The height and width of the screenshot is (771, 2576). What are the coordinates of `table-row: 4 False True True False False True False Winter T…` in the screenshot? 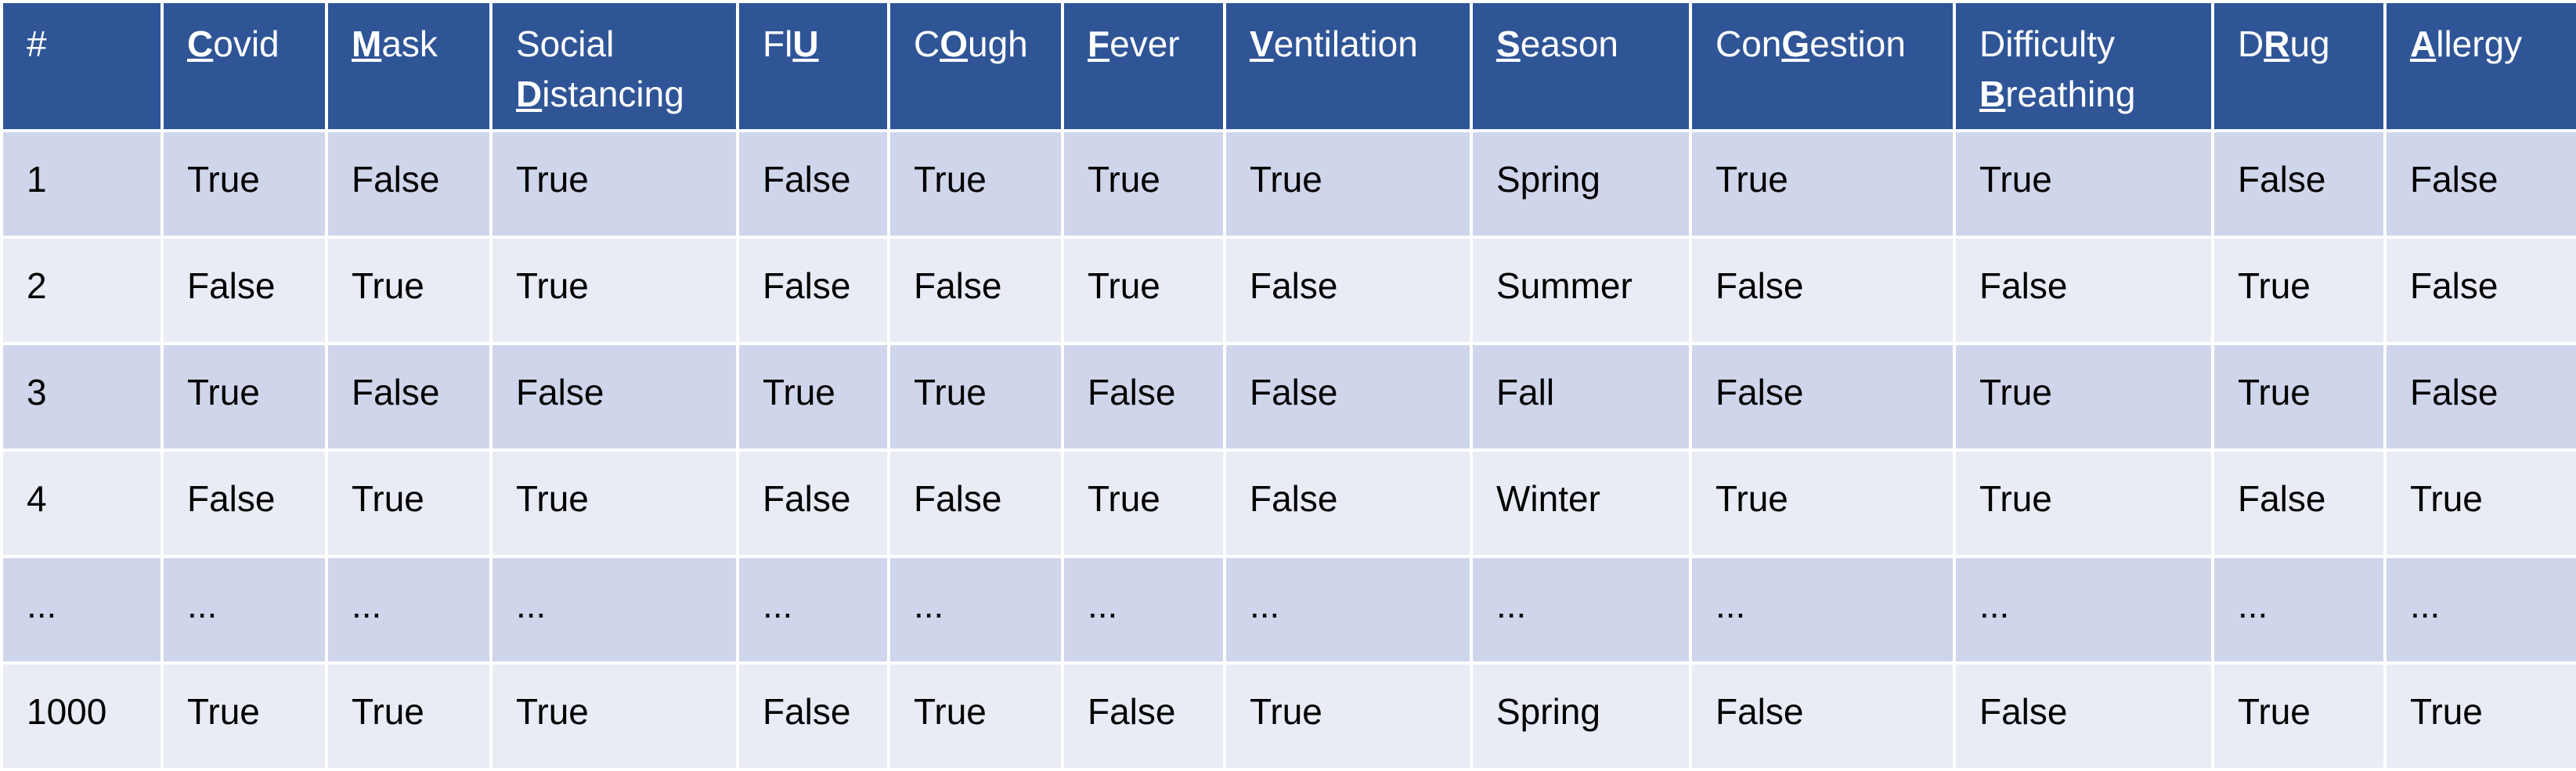 It's located at (1288, 503).